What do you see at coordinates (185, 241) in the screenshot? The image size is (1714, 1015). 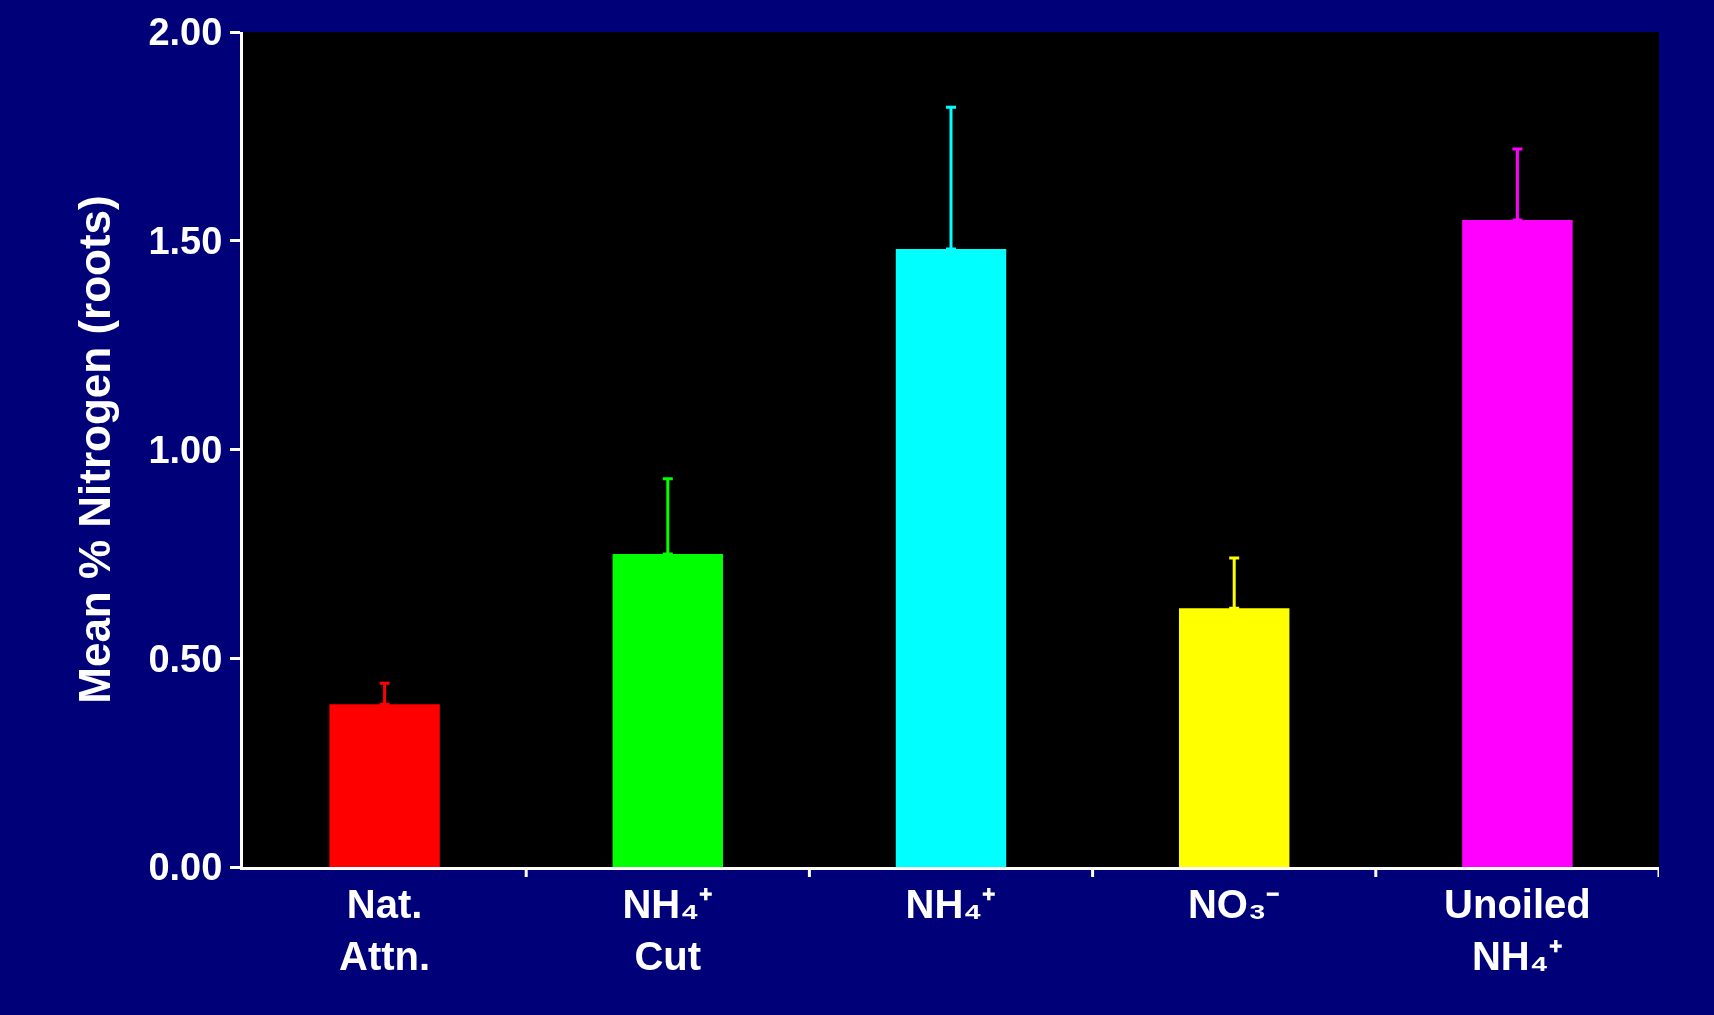 I see `y-tick-label: 1.50` at bounding box center [185, 241].